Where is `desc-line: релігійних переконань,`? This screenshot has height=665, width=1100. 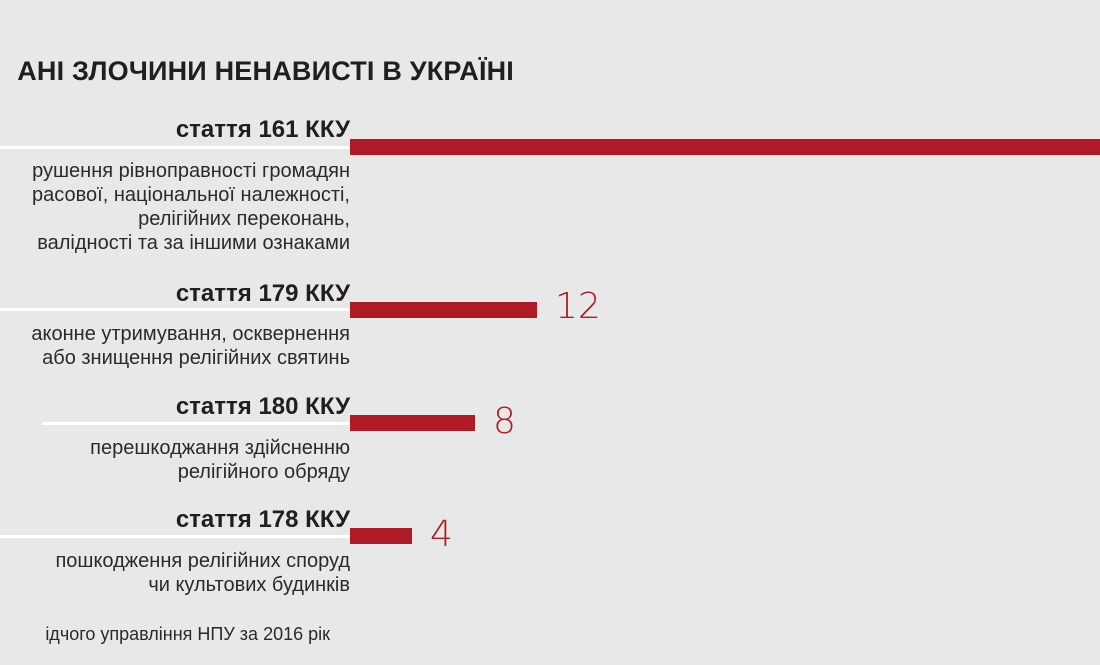 desc-line: релігійних переконань, is located at coordinates (244, 219).